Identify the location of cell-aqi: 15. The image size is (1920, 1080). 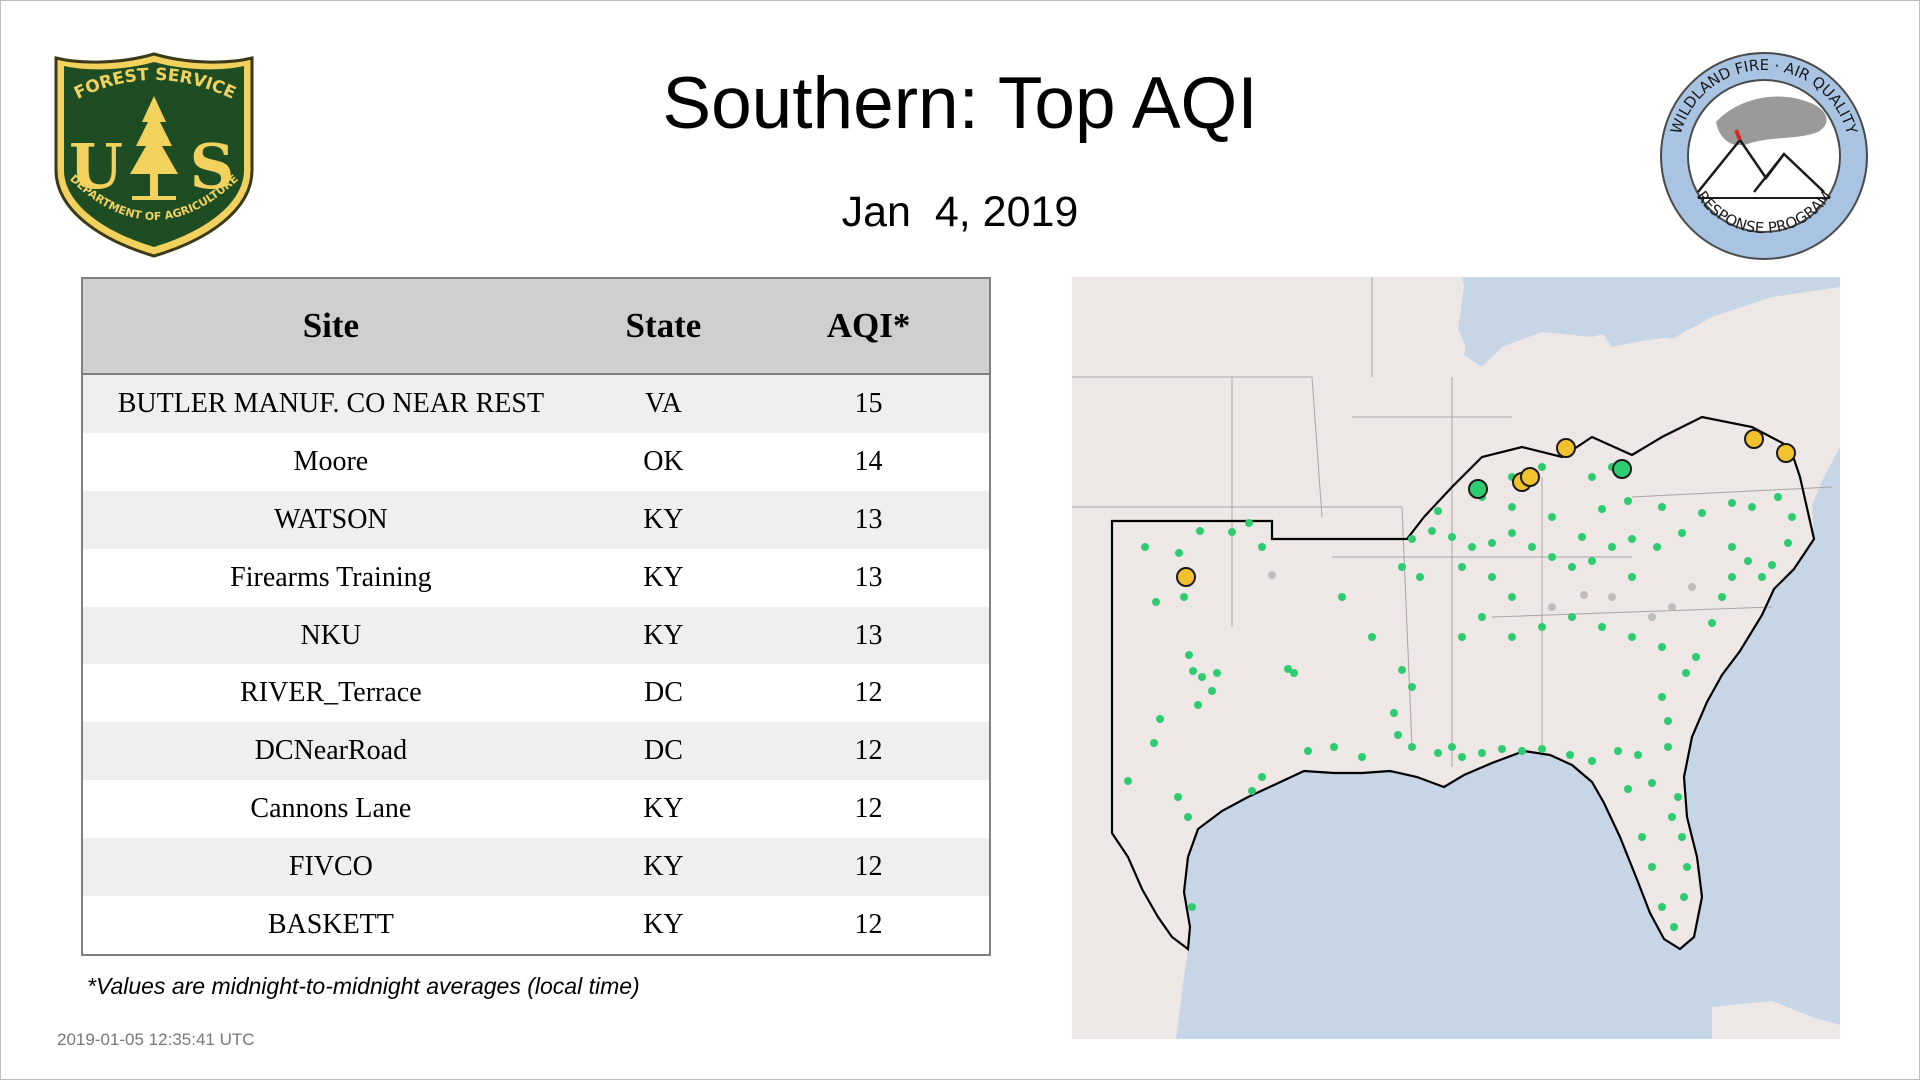
(869, 403).